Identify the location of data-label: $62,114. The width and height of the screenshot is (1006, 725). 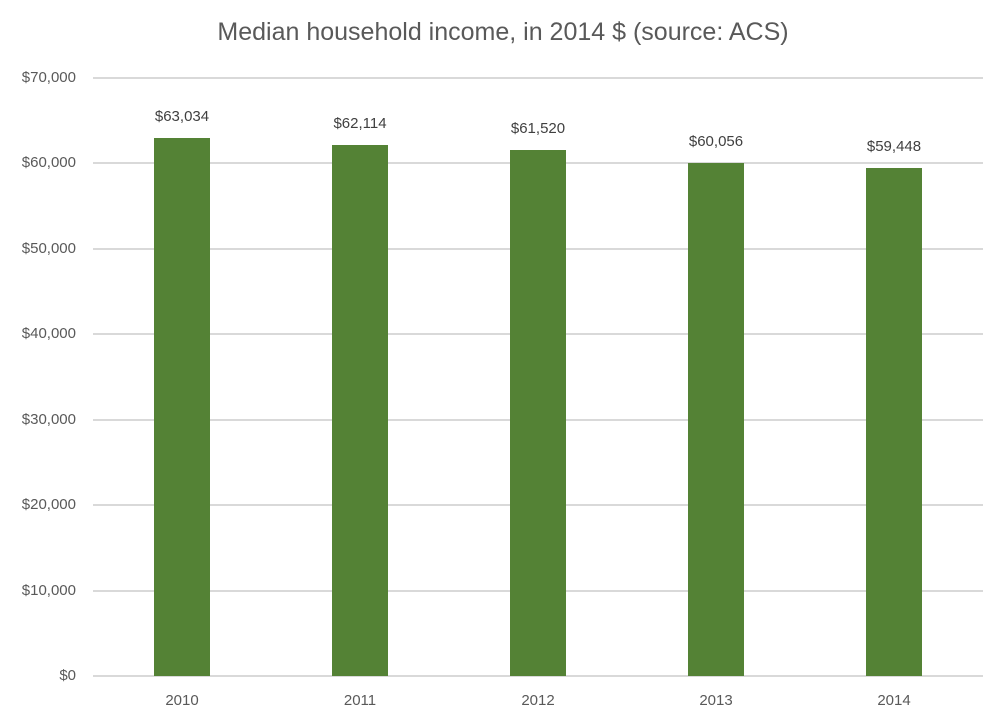
(360, 124).